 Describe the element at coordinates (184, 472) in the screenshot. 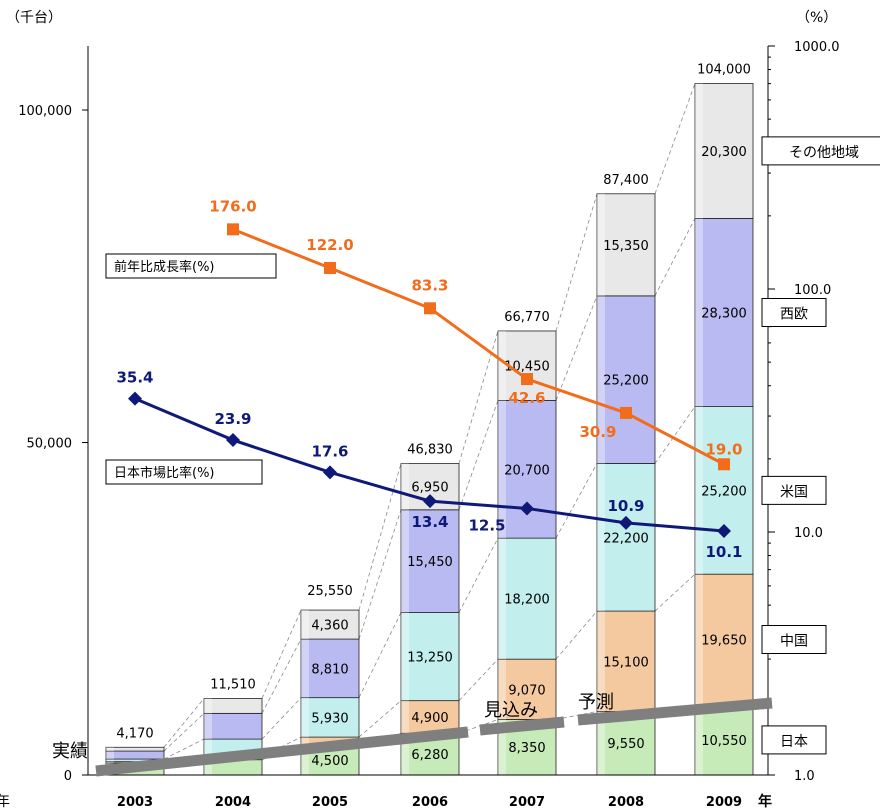

I see `line-legend: 日本市場比率(%)` at that location.